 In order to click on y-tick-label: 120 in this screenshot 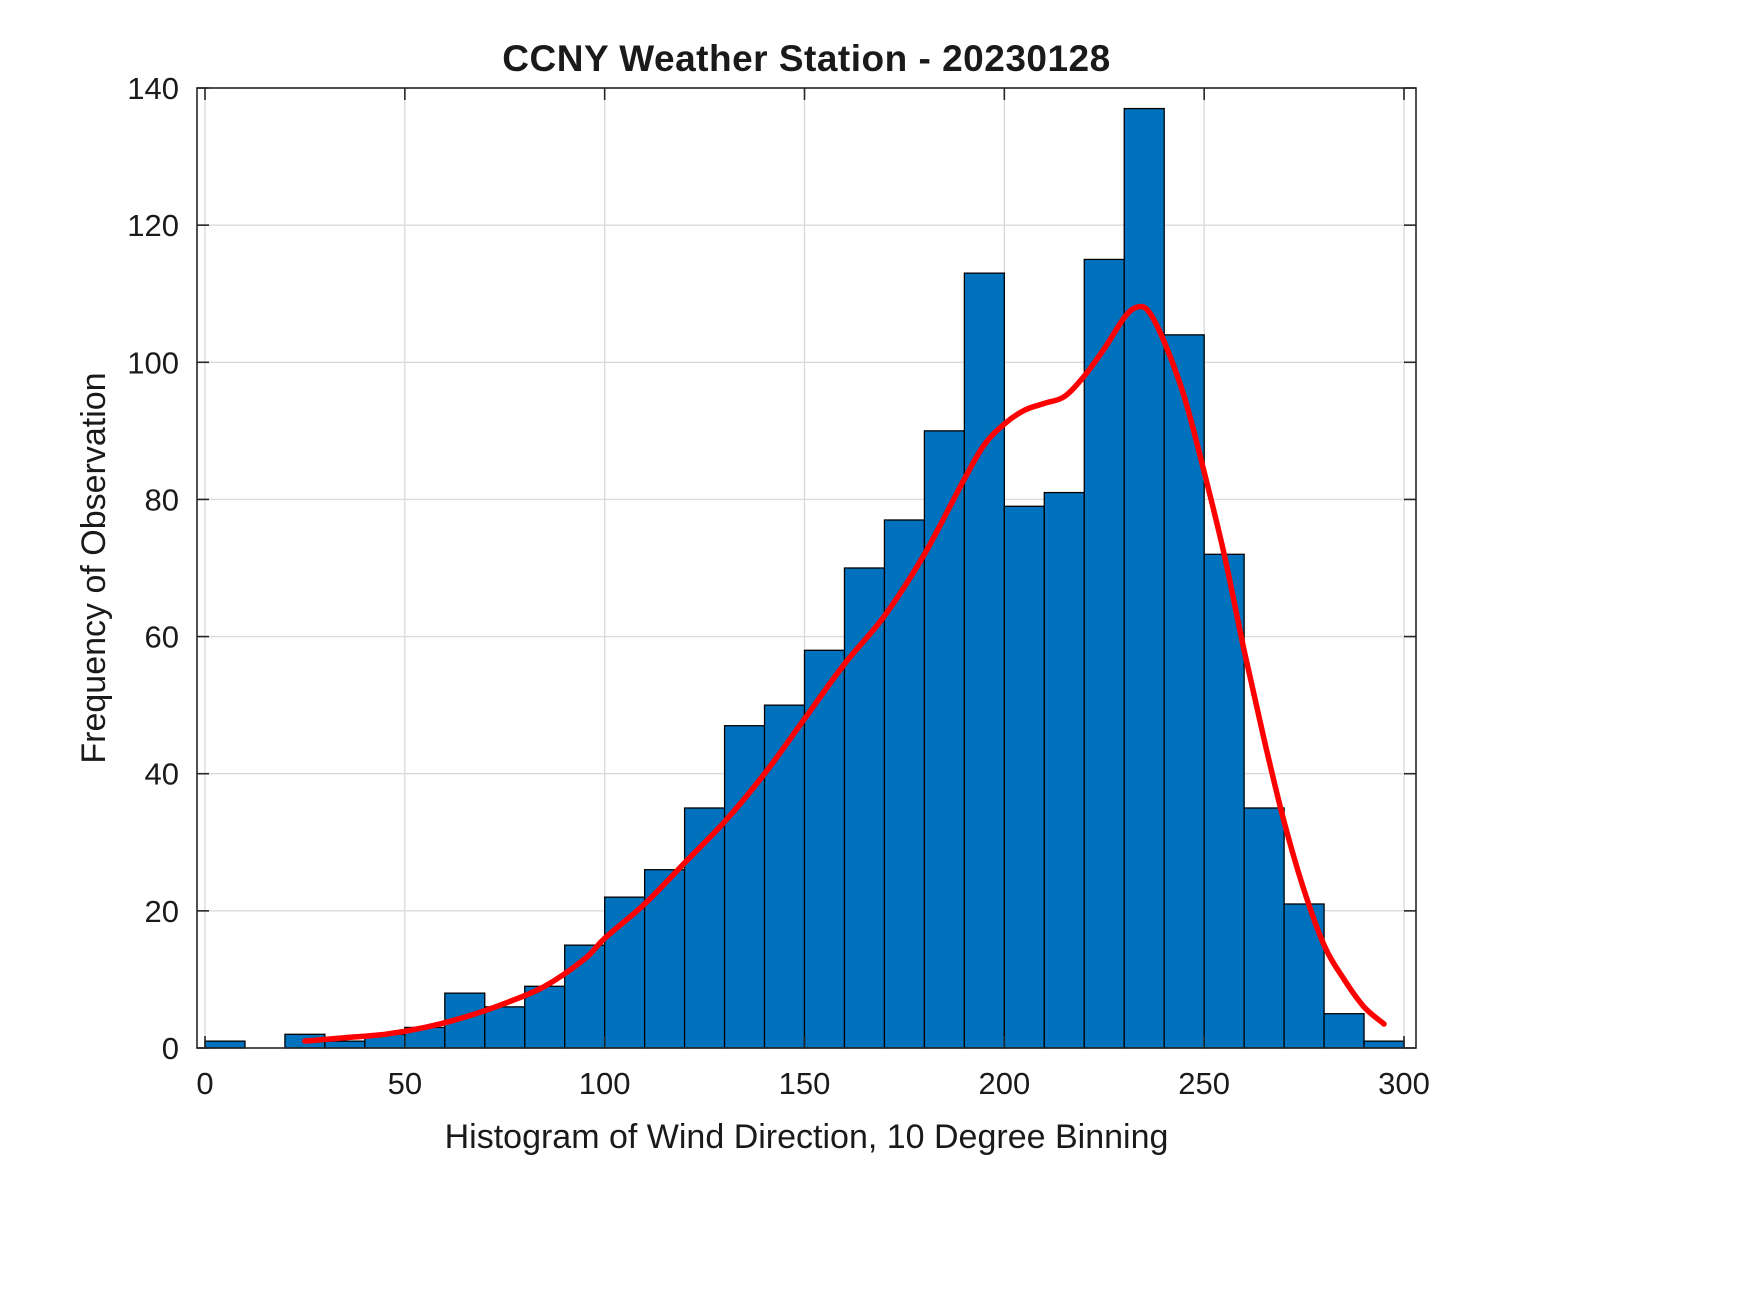, I will do `click(153, 225)`.